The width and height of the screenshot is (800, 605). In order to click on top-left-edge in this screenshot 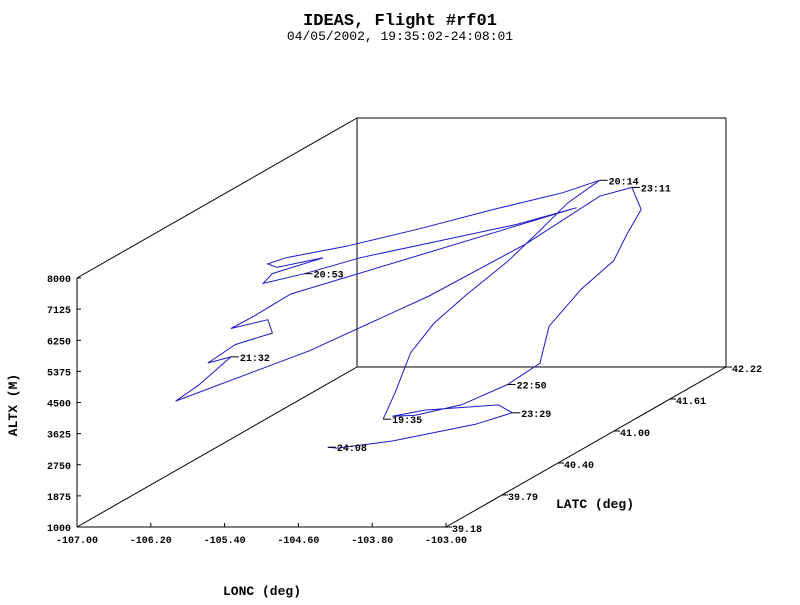, I will do `click(217, 198)`.